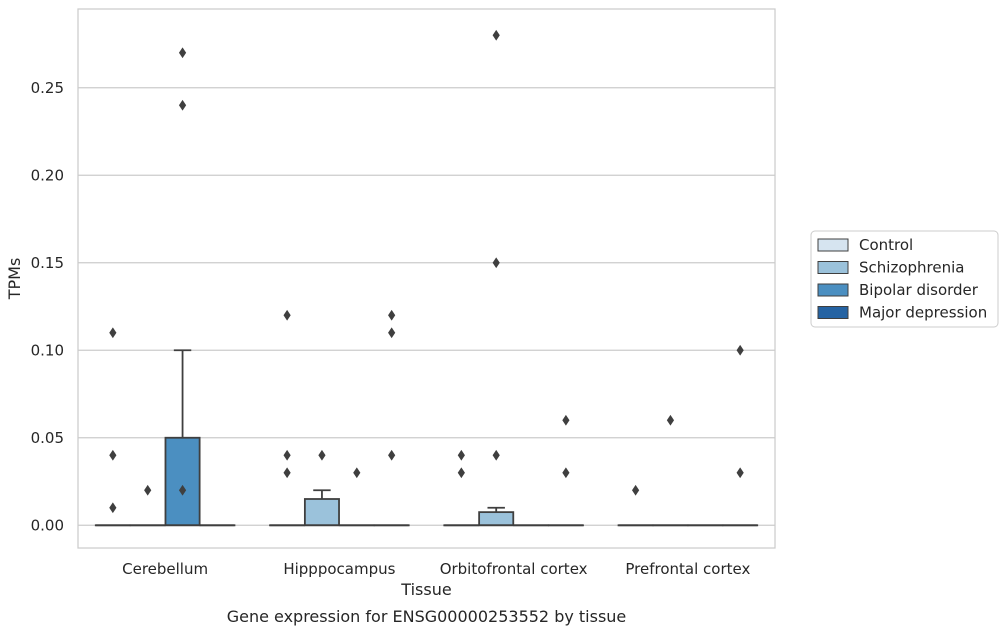 The image size is (1007, 634). What do you see at coordinates (514, 569) in the screenshot?
I see `x-tick-label: Orbitofrontal cortex` at bounding box center [514, 569].